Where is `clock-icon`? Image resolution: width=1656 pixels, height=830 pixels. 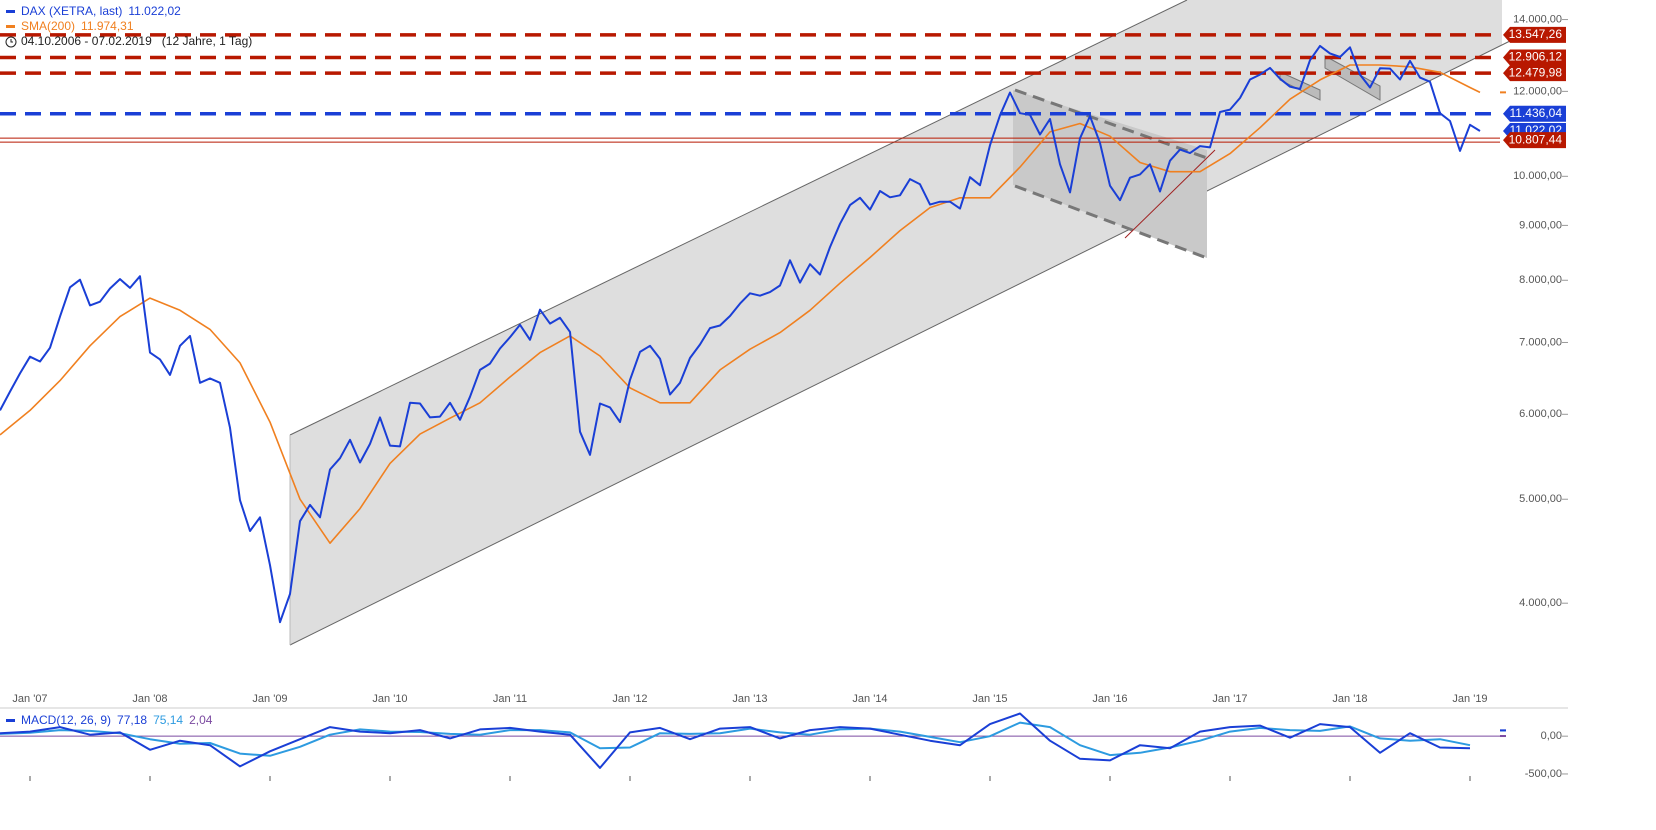
clock-icon is located at coordinates (11, 42).